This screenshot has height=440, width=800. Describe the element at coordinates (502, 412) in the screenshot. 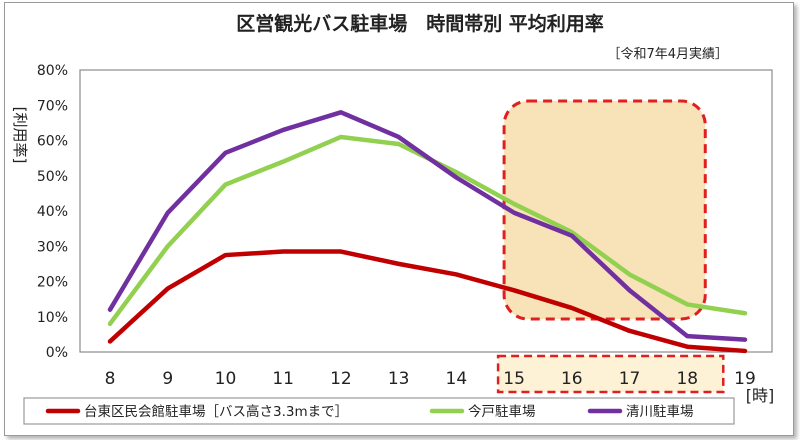

I see `legend-label: 今戸駐車場` at that location.